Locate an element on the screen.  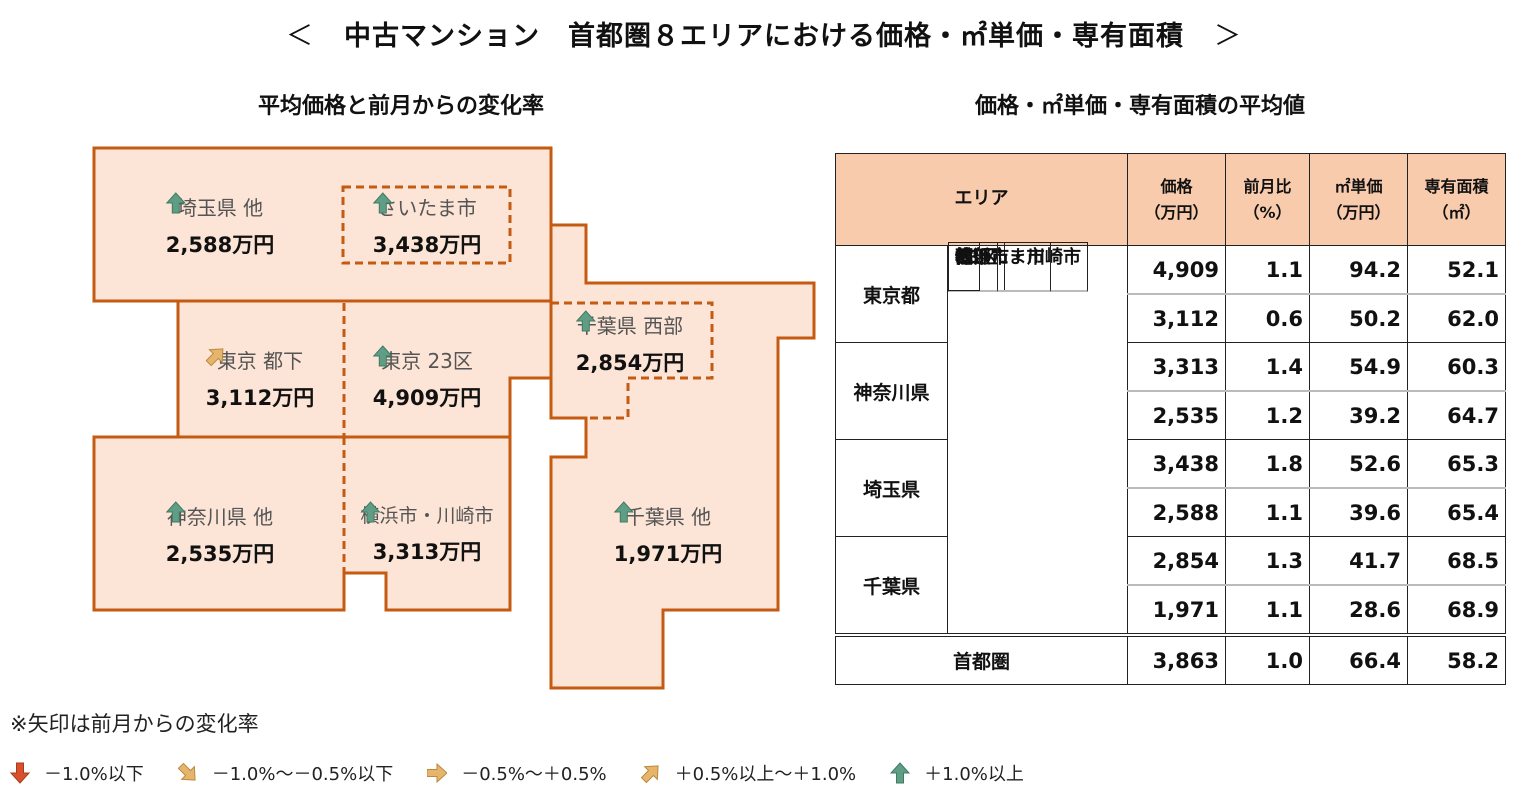
pref-cell: 神奈川県 is located at coordinates (891, 391).